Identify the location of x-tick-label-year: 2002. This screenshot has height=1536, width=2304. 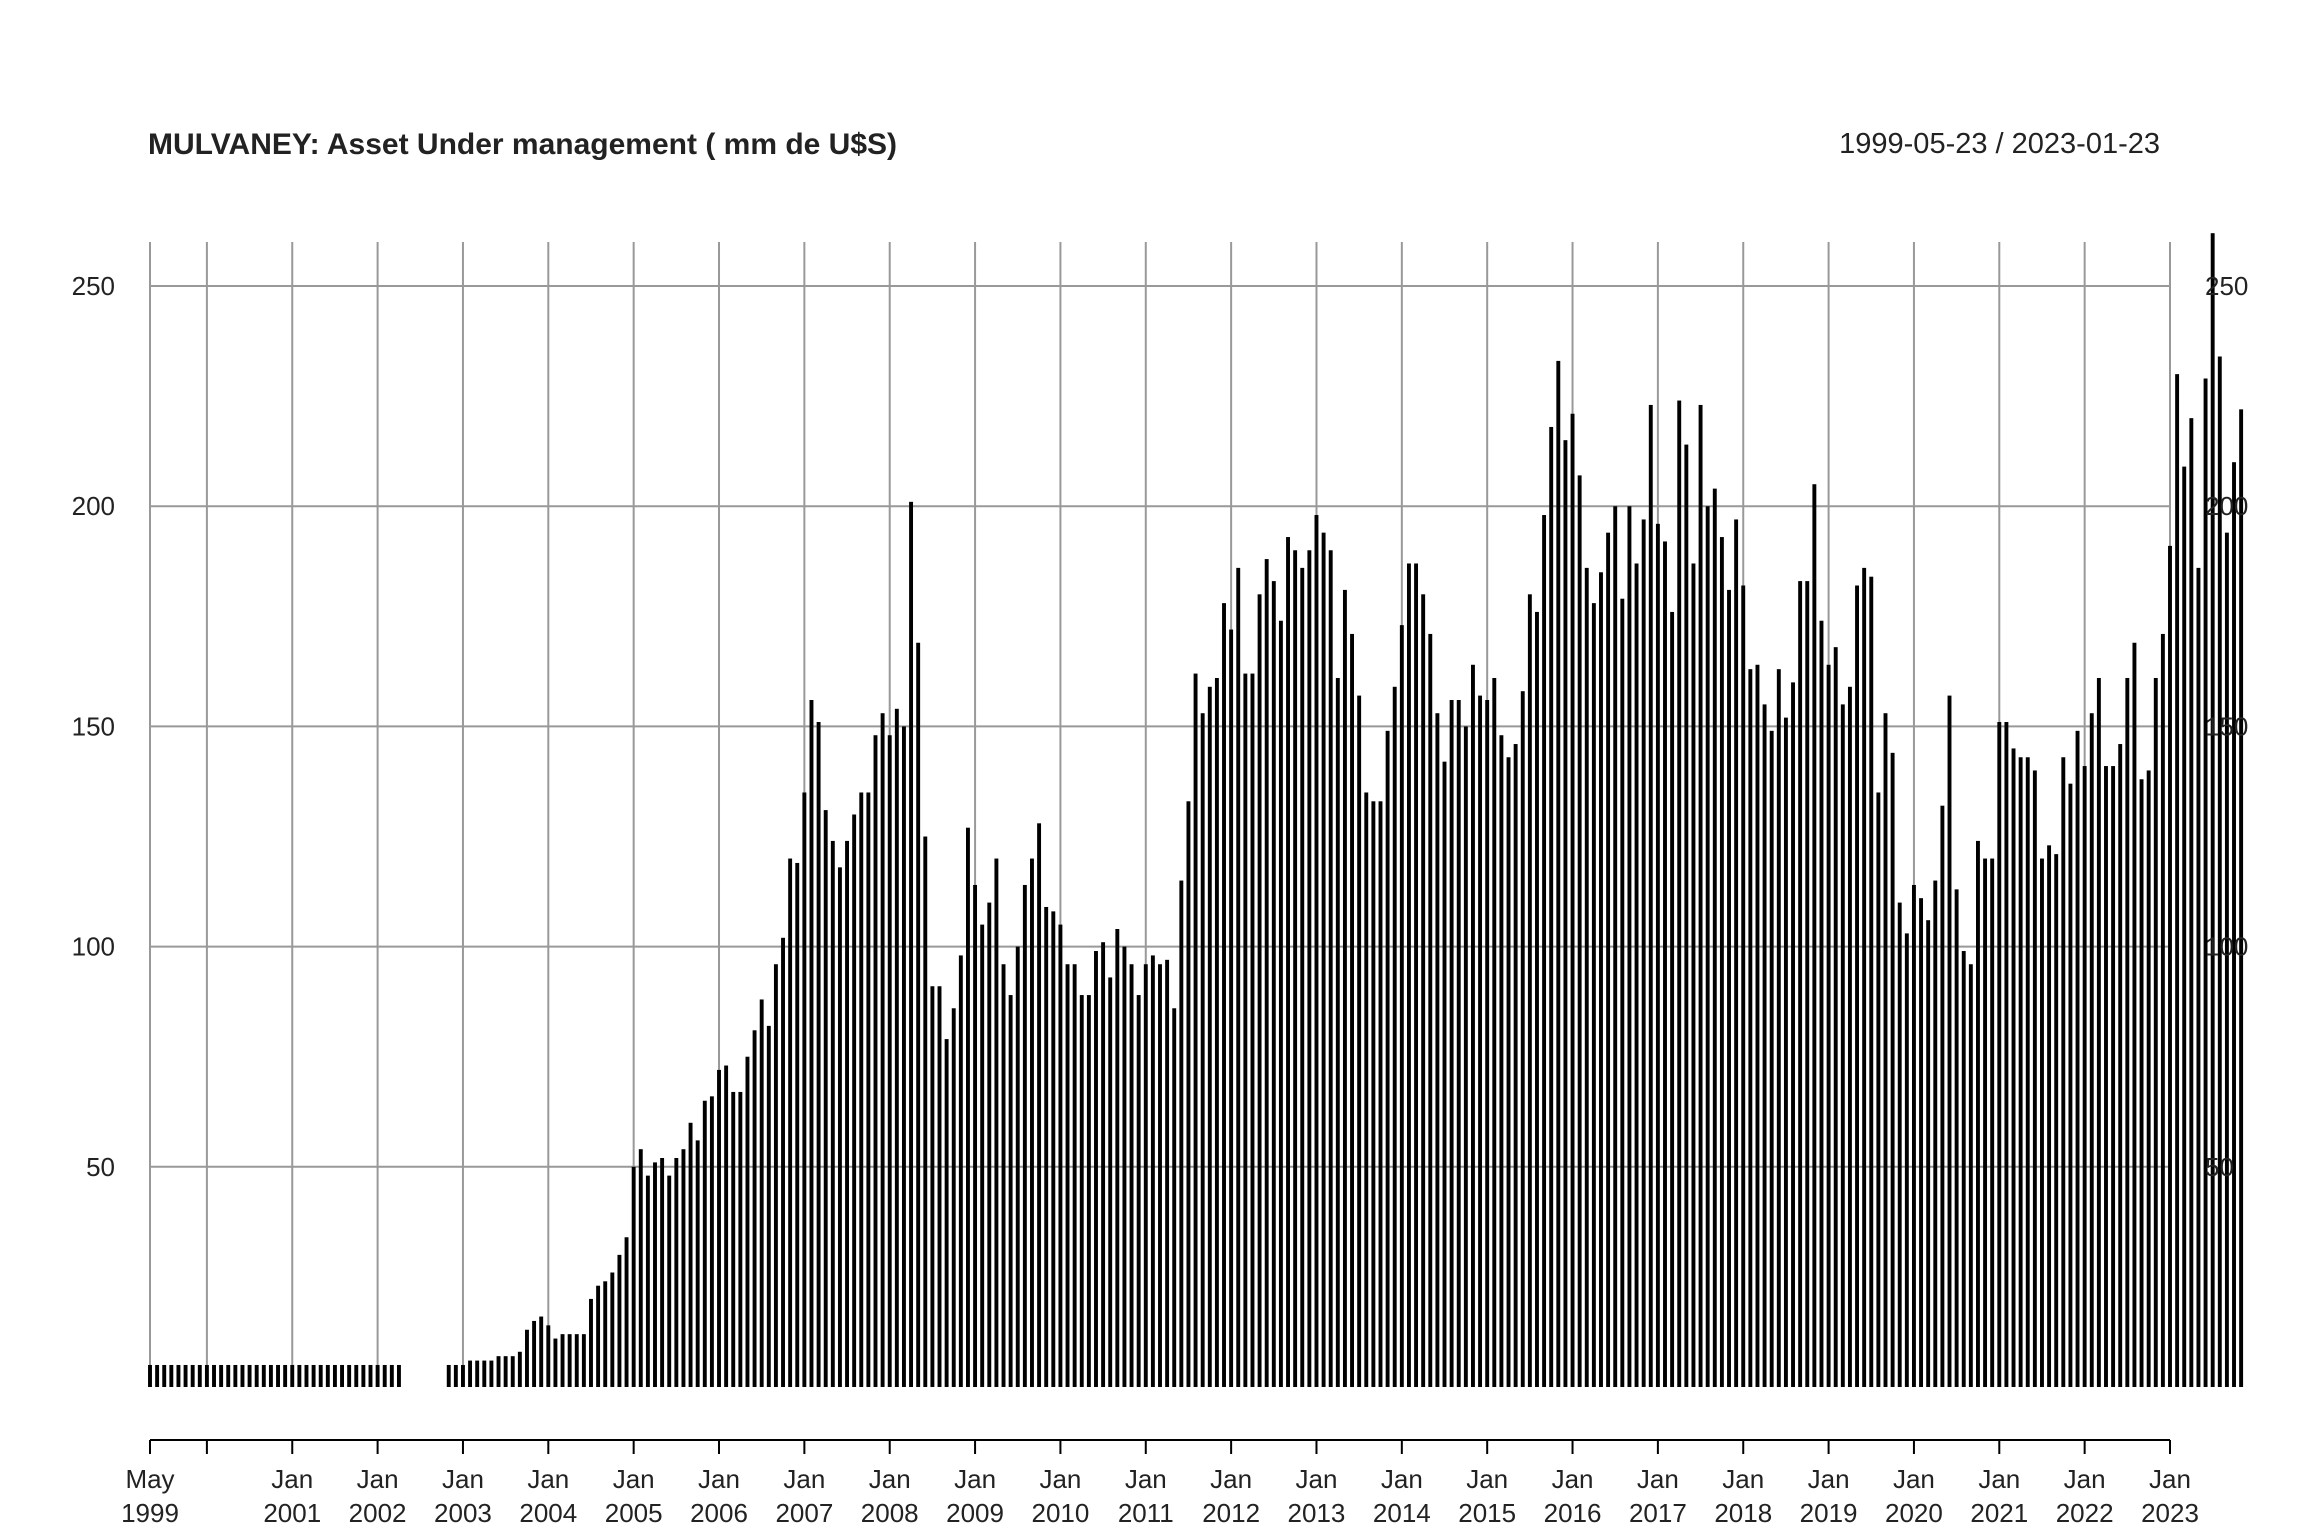
(378, 1513).